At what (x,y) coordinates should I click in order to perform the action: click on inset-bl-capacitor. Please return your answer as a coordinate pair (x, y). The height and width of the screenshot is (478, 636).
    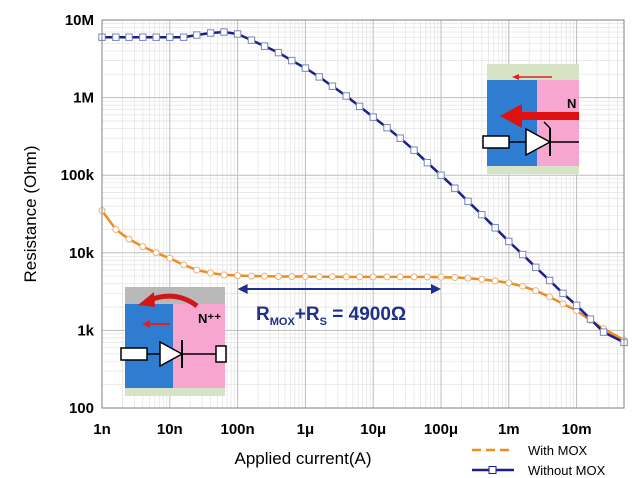
    Looking at the image, I should click on (221, 354).